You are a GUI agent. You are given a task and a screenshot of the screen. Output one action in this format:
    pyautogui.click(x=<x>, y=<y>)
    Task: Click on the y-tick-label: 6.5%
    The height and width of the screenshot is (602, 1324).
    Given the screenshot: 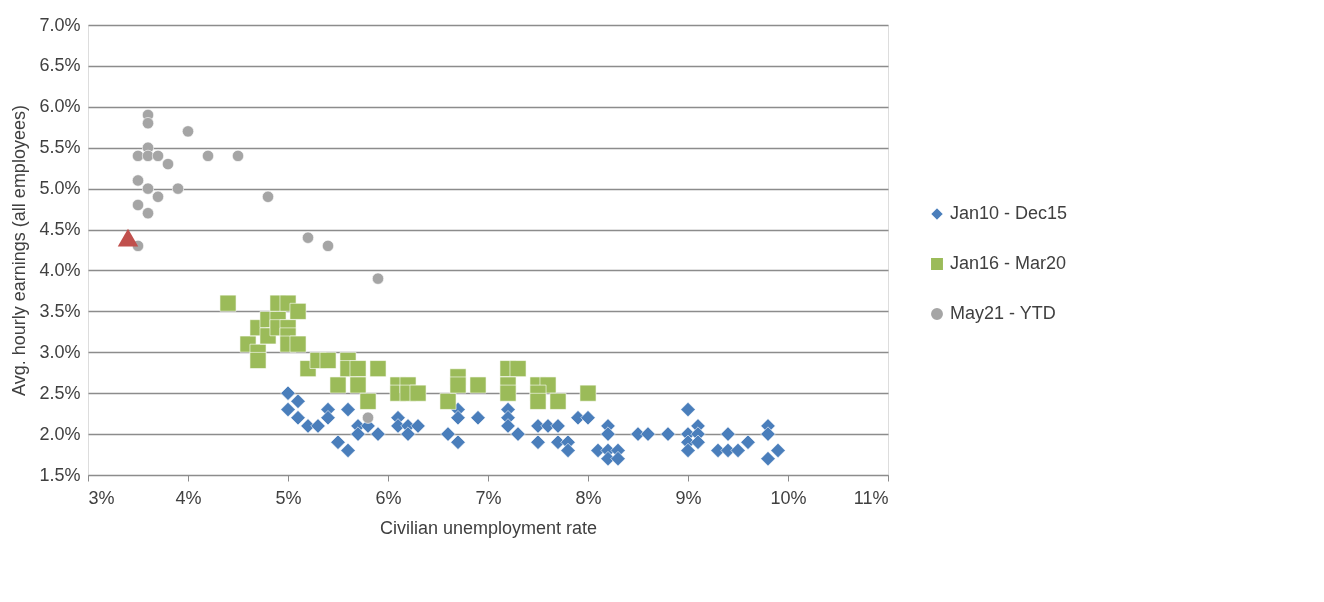 What is the action you would take?
    pyautogui.click(x=60, y=65)
    